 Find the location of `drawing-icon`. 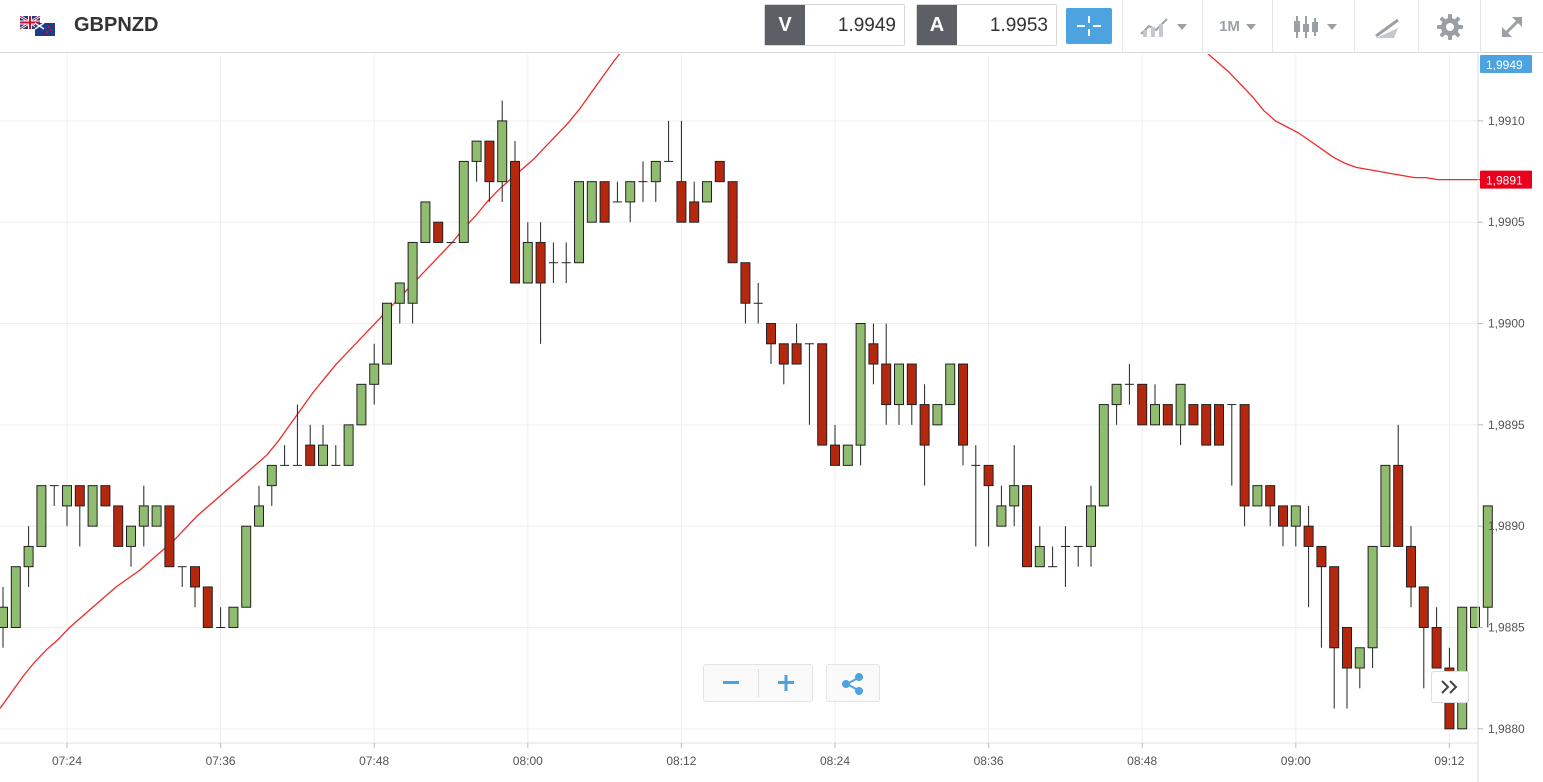

drawing-icon is located at coordinates (1386, 28).